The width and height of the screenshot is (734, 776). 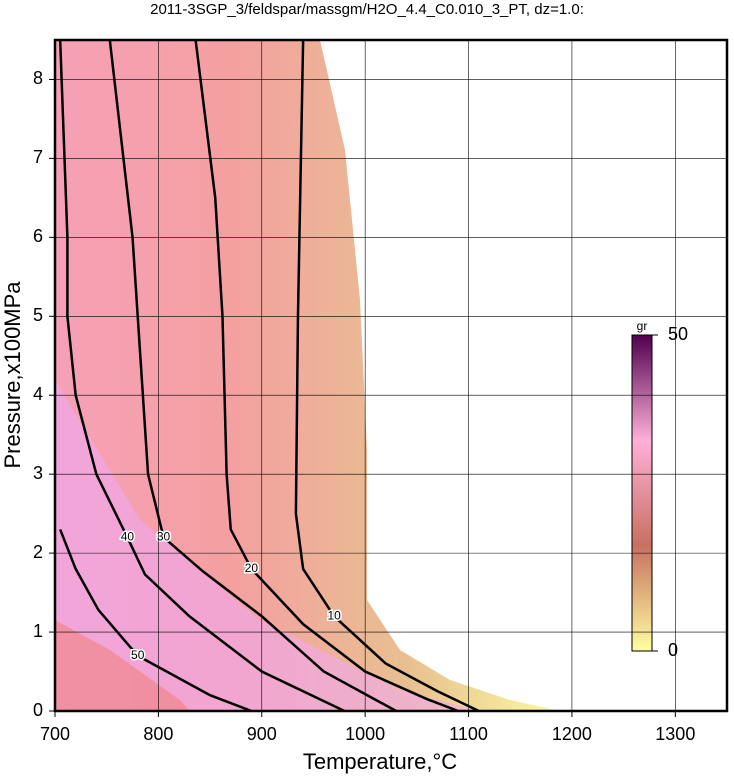 I want to click on contour-label: 30, so click(x=164, y=537).